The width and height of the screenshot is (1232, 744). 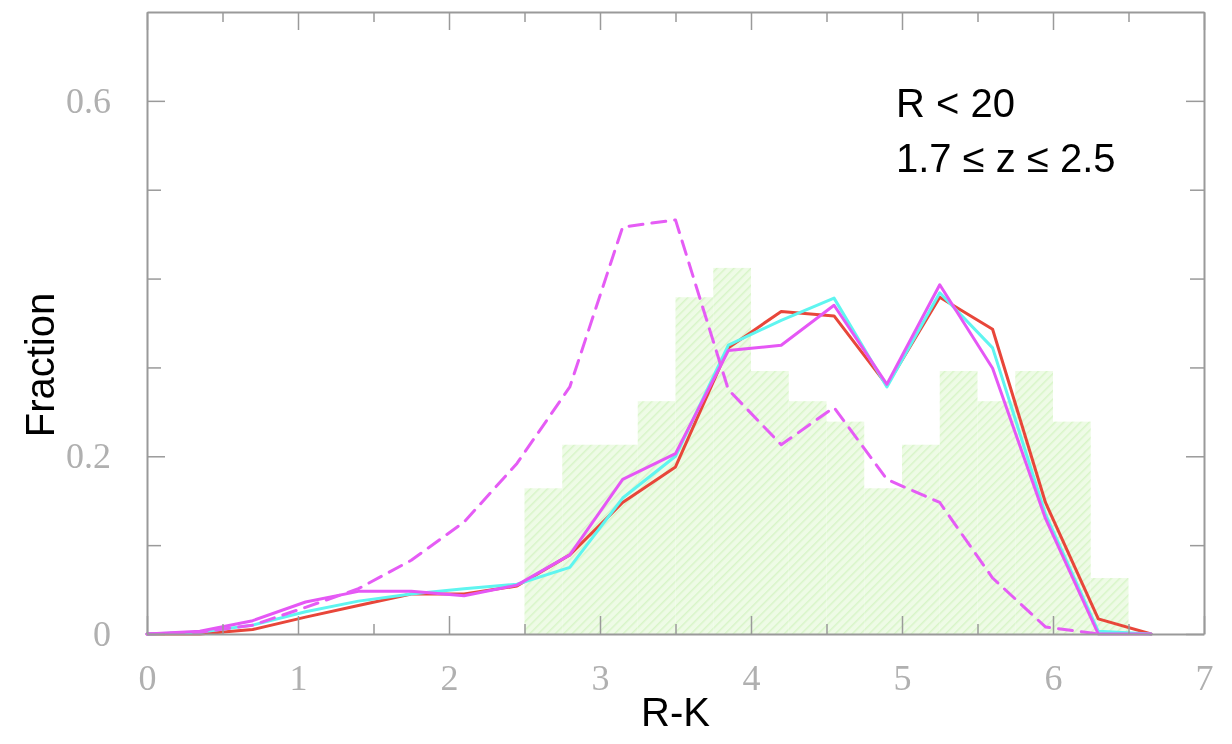 I want to click on annotation: 1.7 ≤ z ≤ 2.5, so click(x=1006, y=158).